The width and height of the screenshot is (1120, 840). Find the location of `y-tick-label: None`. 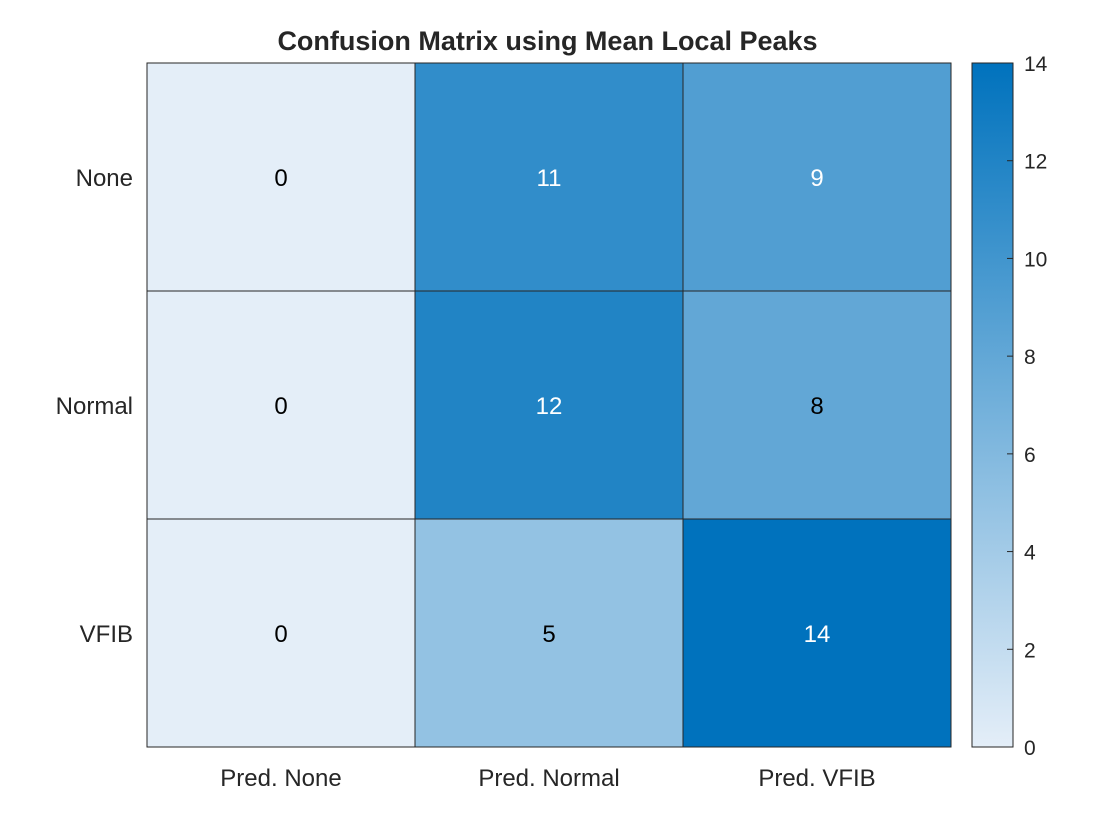

y-tick-label: None is located at coordinates (104, 178).